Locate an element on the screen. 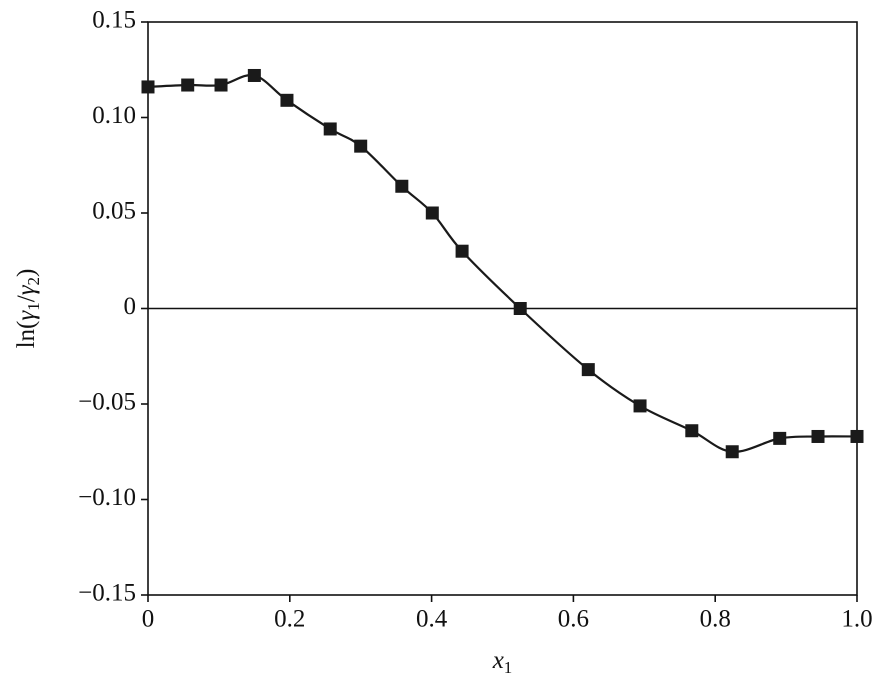 This screenshot has width=889, height=685. x-tick-label: 0.8 is located at coordinates (715, 619).